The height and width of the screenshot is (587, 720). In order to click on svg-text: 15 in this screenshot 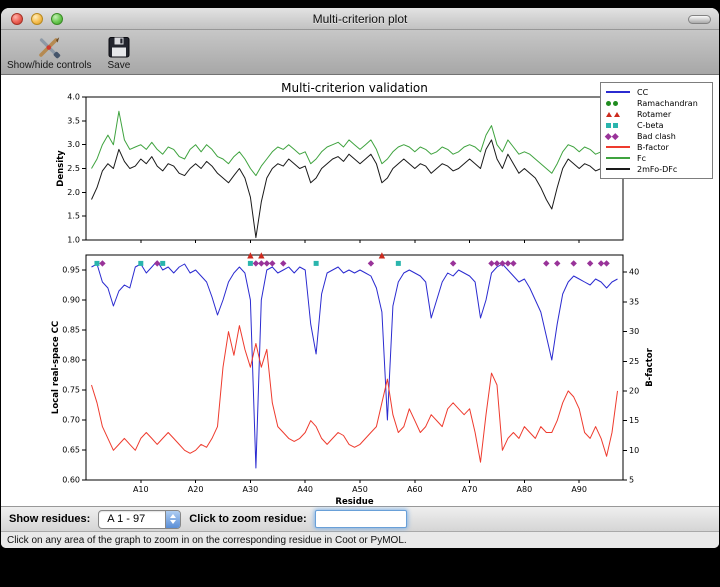, I will do `click(634, 420)`.